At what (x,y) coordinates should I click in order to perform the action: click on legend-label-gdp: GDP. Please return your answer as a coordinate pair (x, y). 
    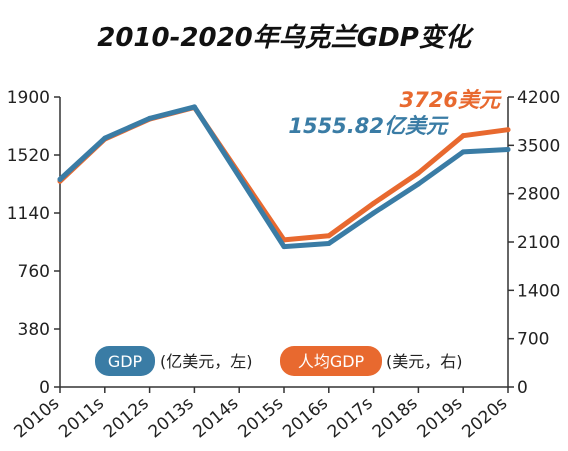
    Looking at the image, I should click on (125, 361).